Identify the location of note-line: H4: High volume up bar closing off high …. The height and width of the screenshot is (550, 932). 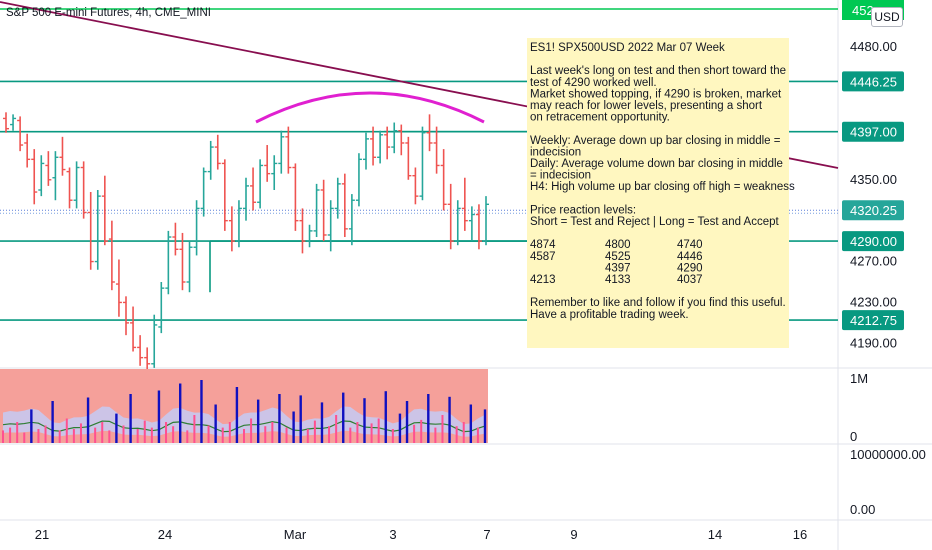
(662, 187).